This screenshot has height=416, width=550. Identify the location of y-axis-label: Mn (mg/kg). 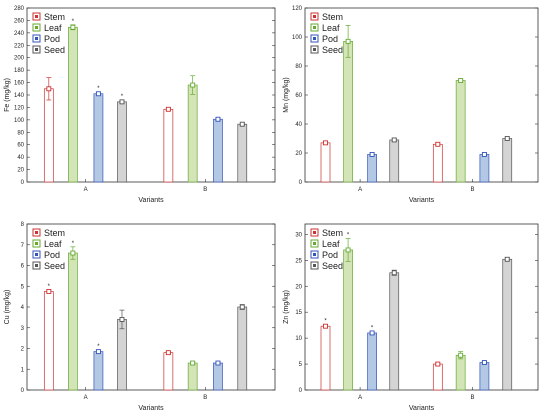
(286, 94).